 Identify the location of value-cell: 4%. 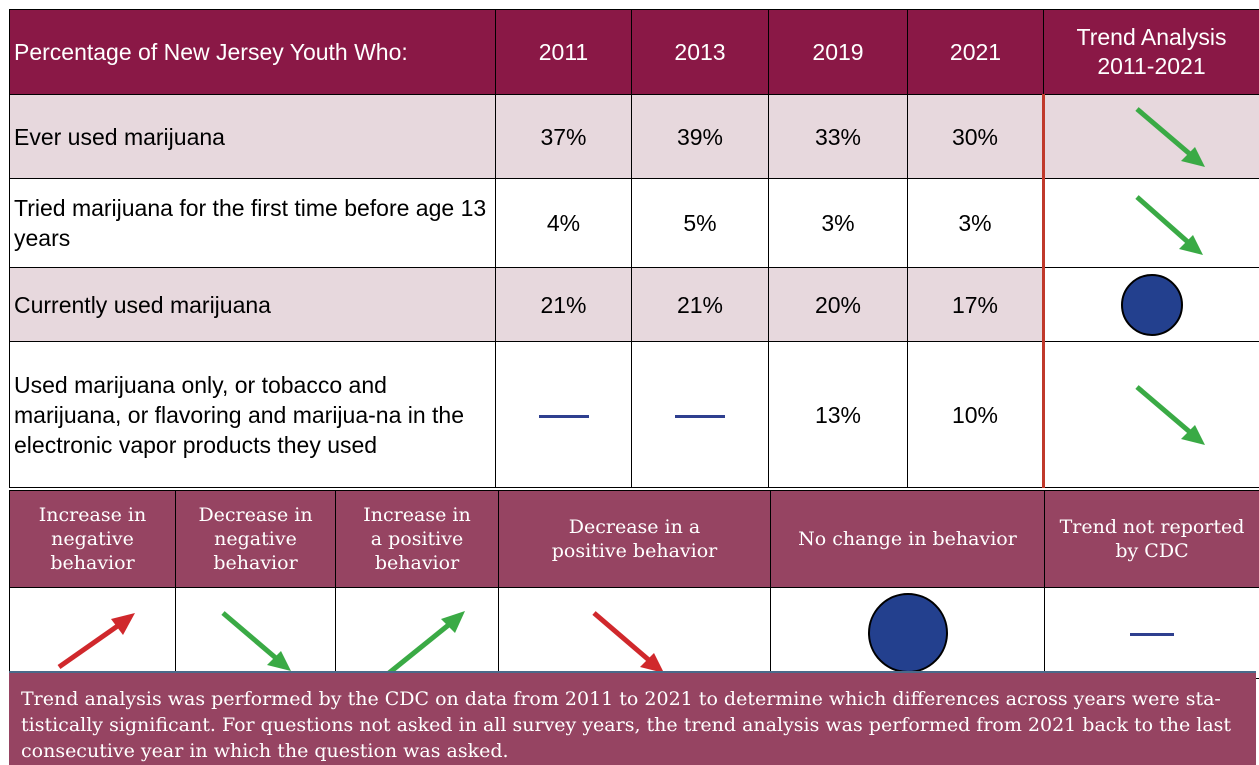
(563, 223).